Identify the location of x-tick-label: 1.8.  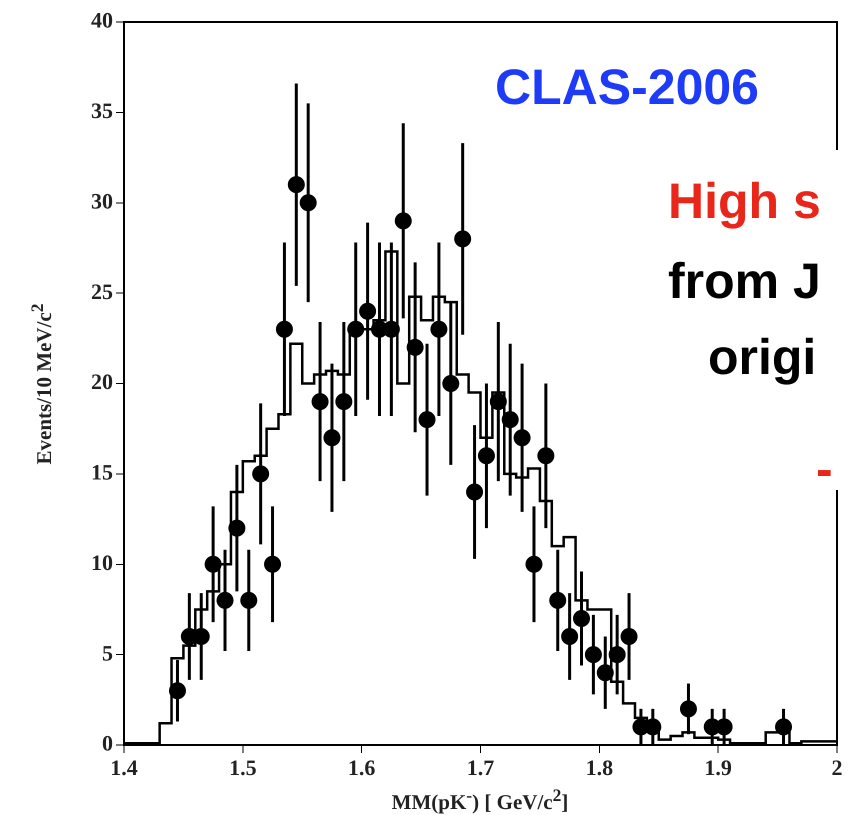
(600, 767).